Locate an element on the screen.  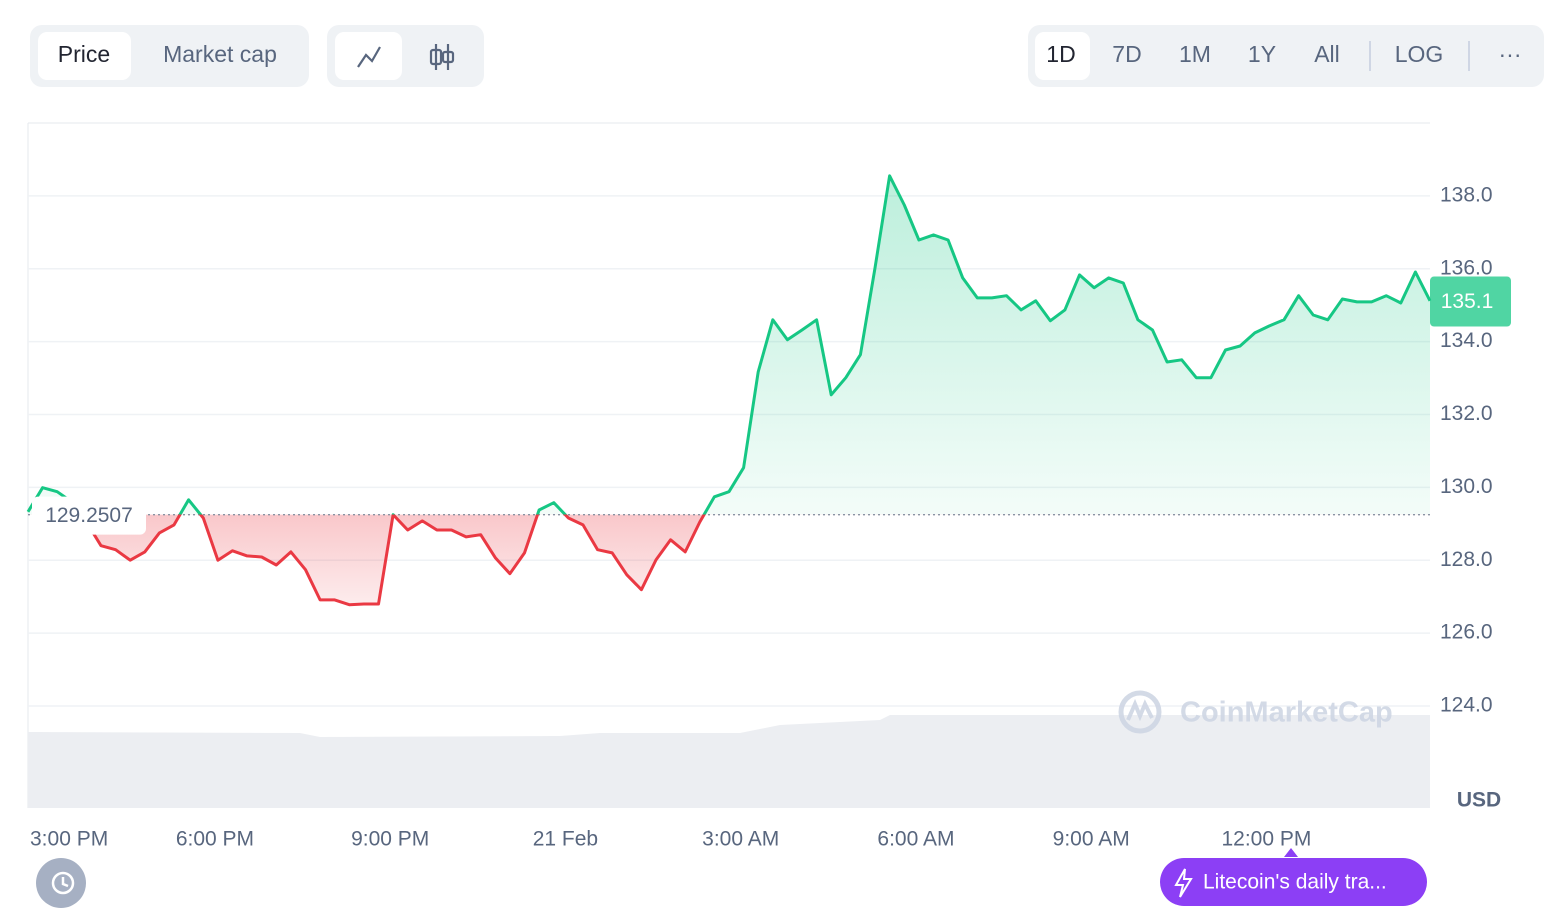
y-tick-label: 136.0 is located at coordinates (1466, 267).